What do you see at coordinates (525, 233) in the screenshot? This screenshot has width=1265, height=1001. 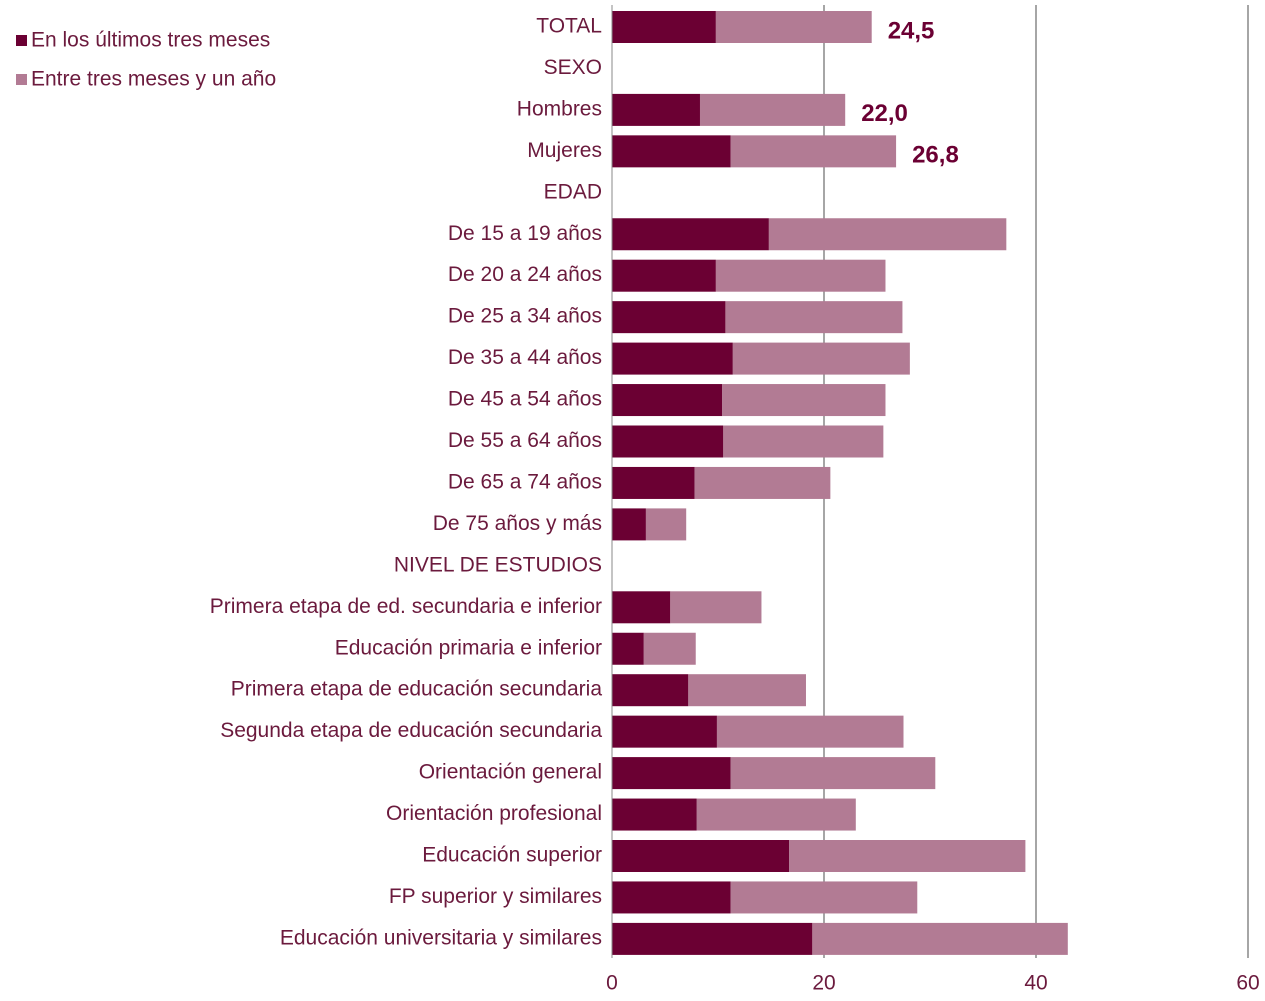 I see `y-tick-label: De 15 a 19 años` at bounding box center [525, 233].